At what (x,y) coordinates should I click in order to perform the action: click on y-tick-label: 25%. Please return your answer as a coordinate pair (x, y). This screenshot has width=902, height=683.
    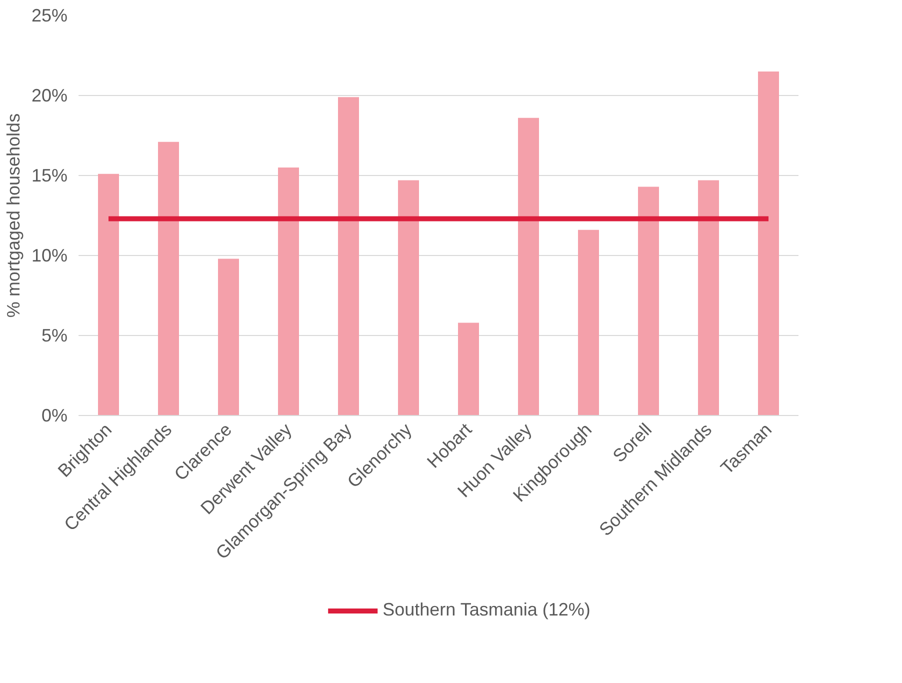
    Looking at the image, I should click on (49, 16).